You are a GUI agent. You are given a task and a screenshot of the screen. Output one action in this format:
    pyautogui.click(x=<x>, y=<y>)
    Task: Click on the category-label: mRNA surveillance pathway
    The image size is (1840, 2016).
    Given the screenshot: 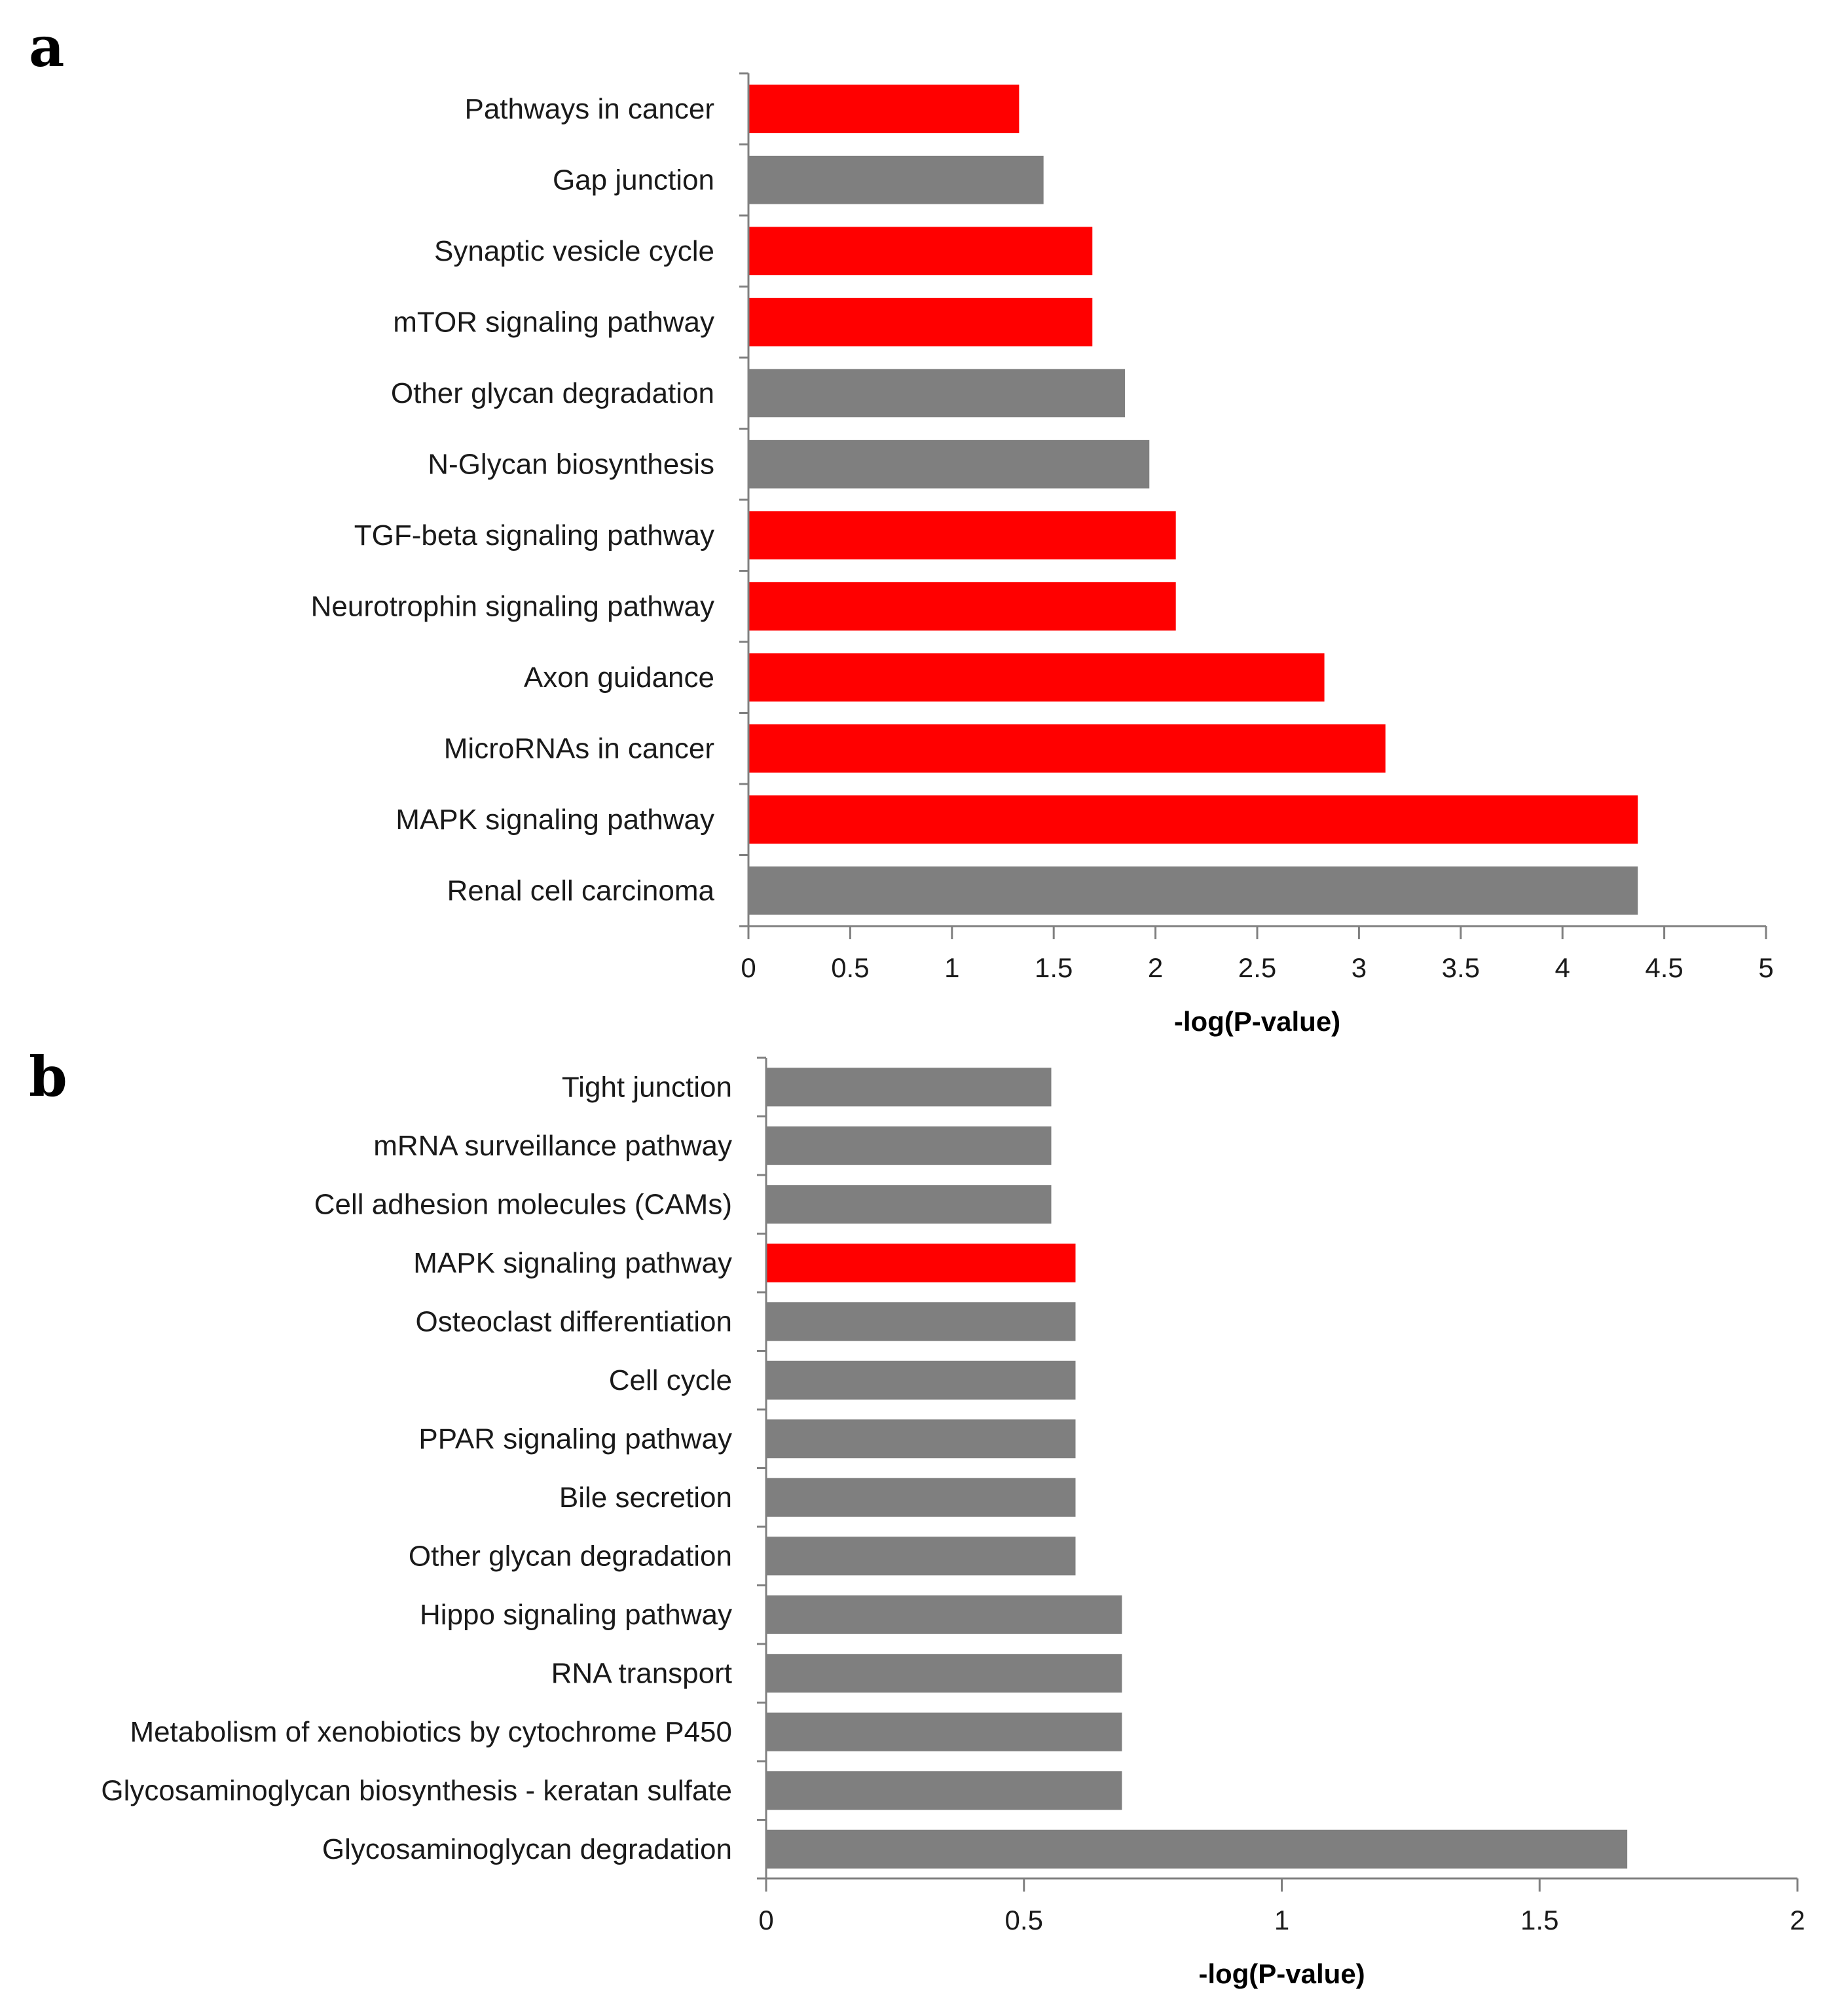 What is the action you would take?
    pyautogui.click(x=552, y=1146)
    